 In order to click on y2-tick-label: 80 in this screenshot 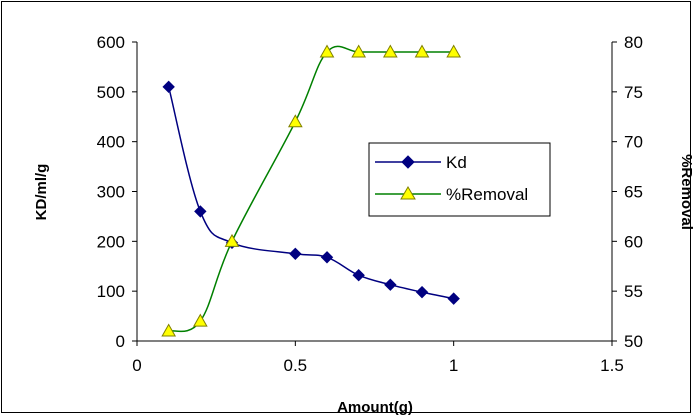, I will do `click(633, 42)`.